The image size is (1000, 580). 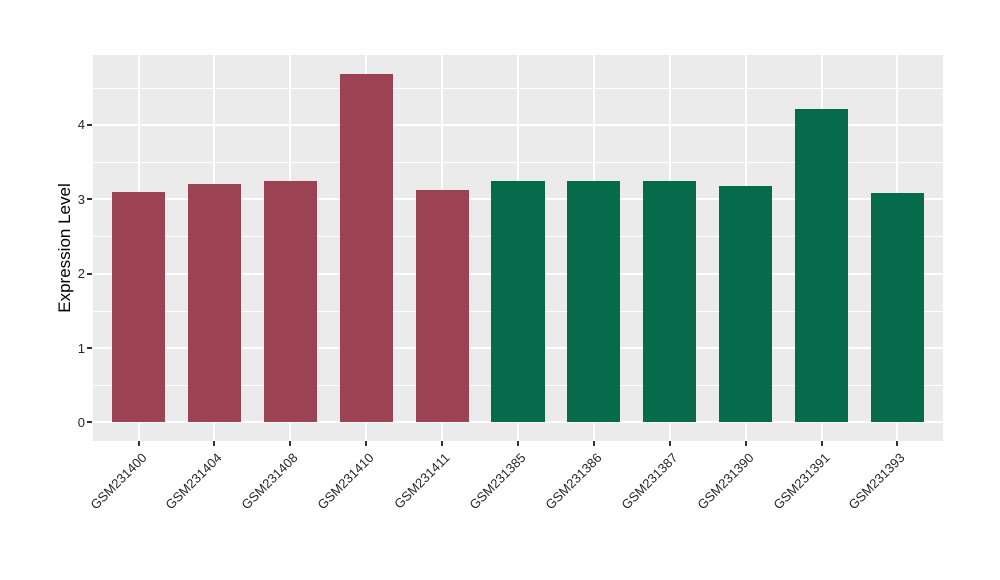 What do you see at coordinates (81, 422) in the screenshot?
I see `y-tick-label: 0` at bounding box center [81, 422].